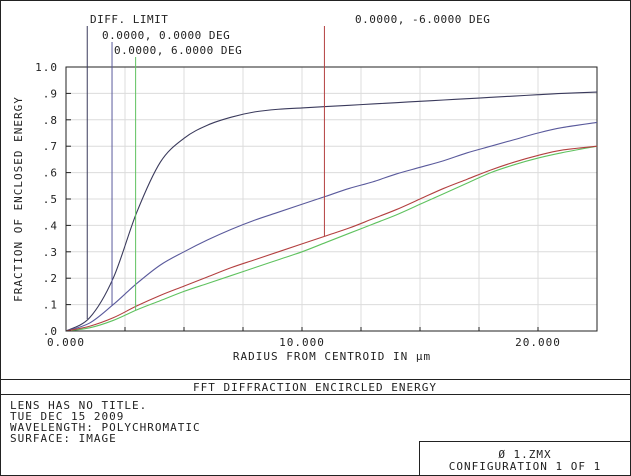 The width and height of the screenshot is (631, 476). What do you see at coordinates (50, 146) in the screenshot?
I see `y-tick-label: .7` at bounding box center [50, 146].